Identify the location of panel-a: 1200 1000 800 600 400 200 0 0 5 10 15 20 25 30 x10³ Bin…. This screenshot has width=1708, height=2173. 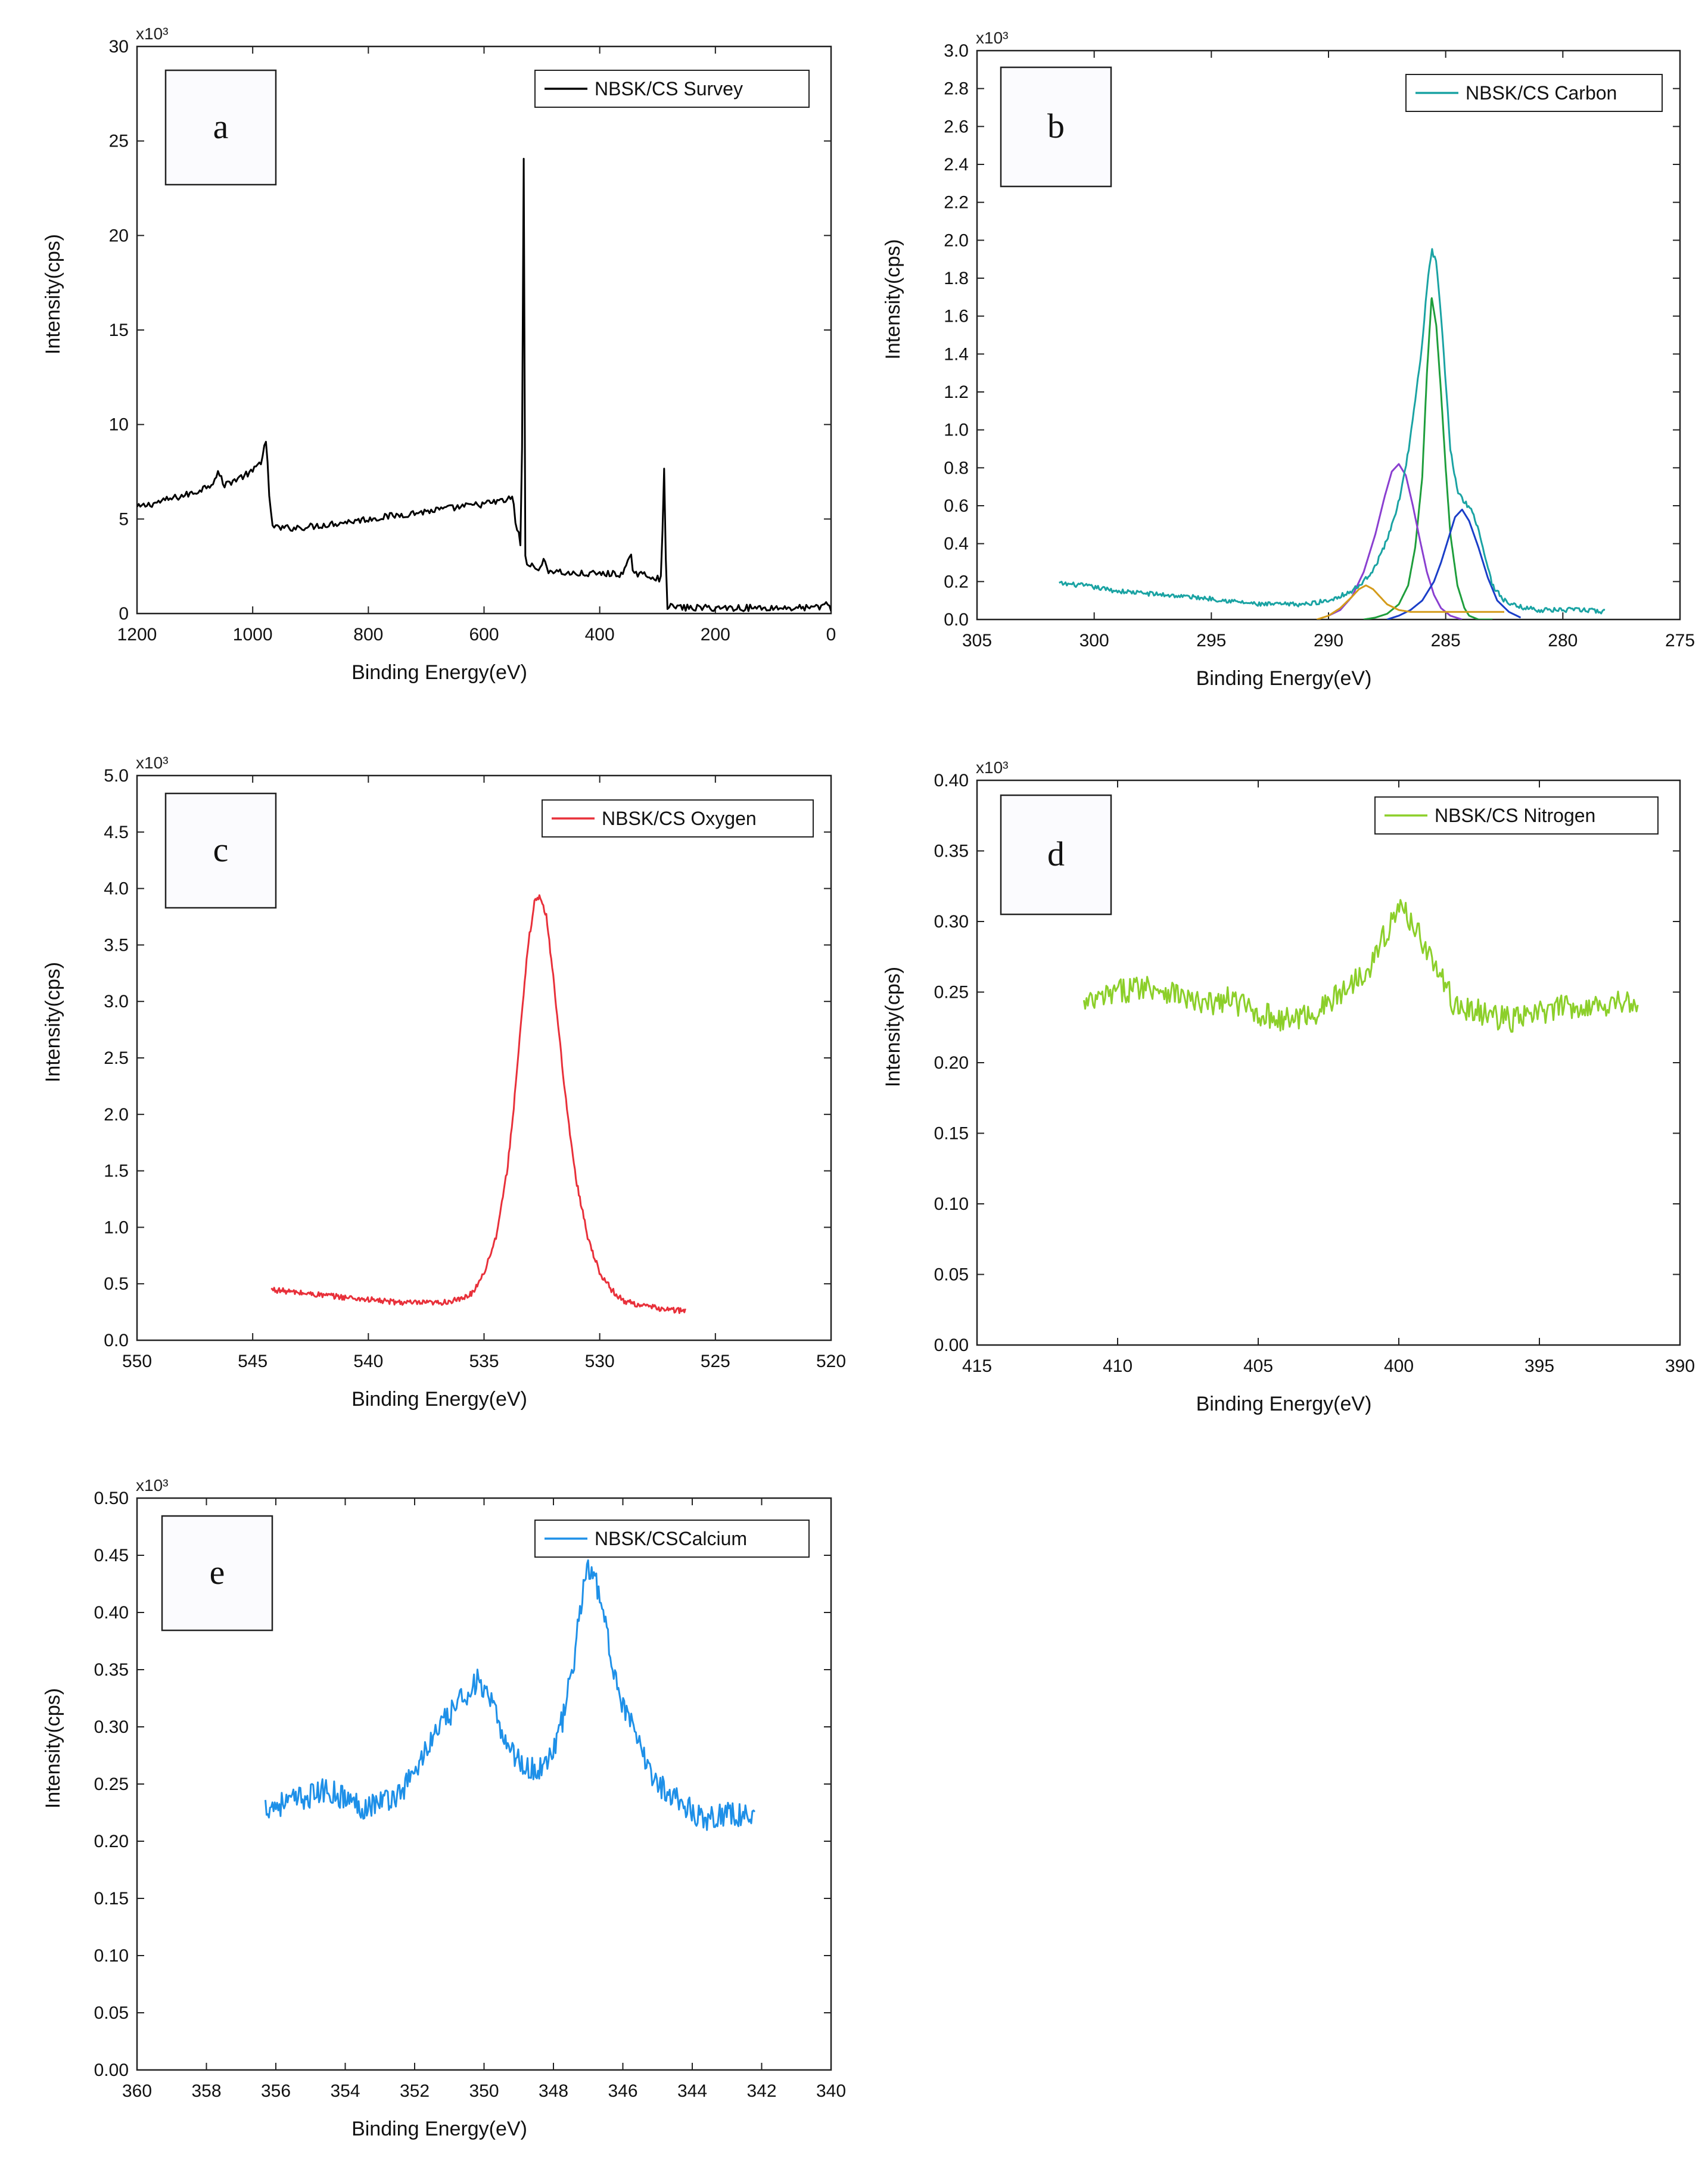
(439, 354).